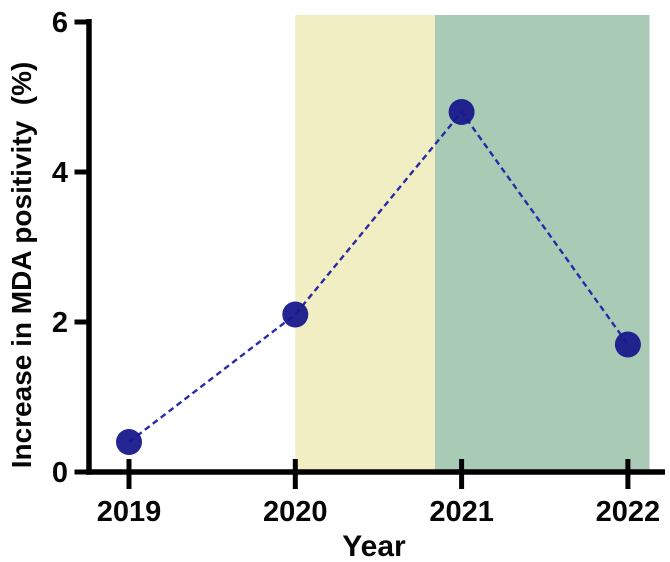 Image resolution: width=670 pixels, height=562 pixels. I want to click on x-tick-label-2022: 2022, so click(628, 512).